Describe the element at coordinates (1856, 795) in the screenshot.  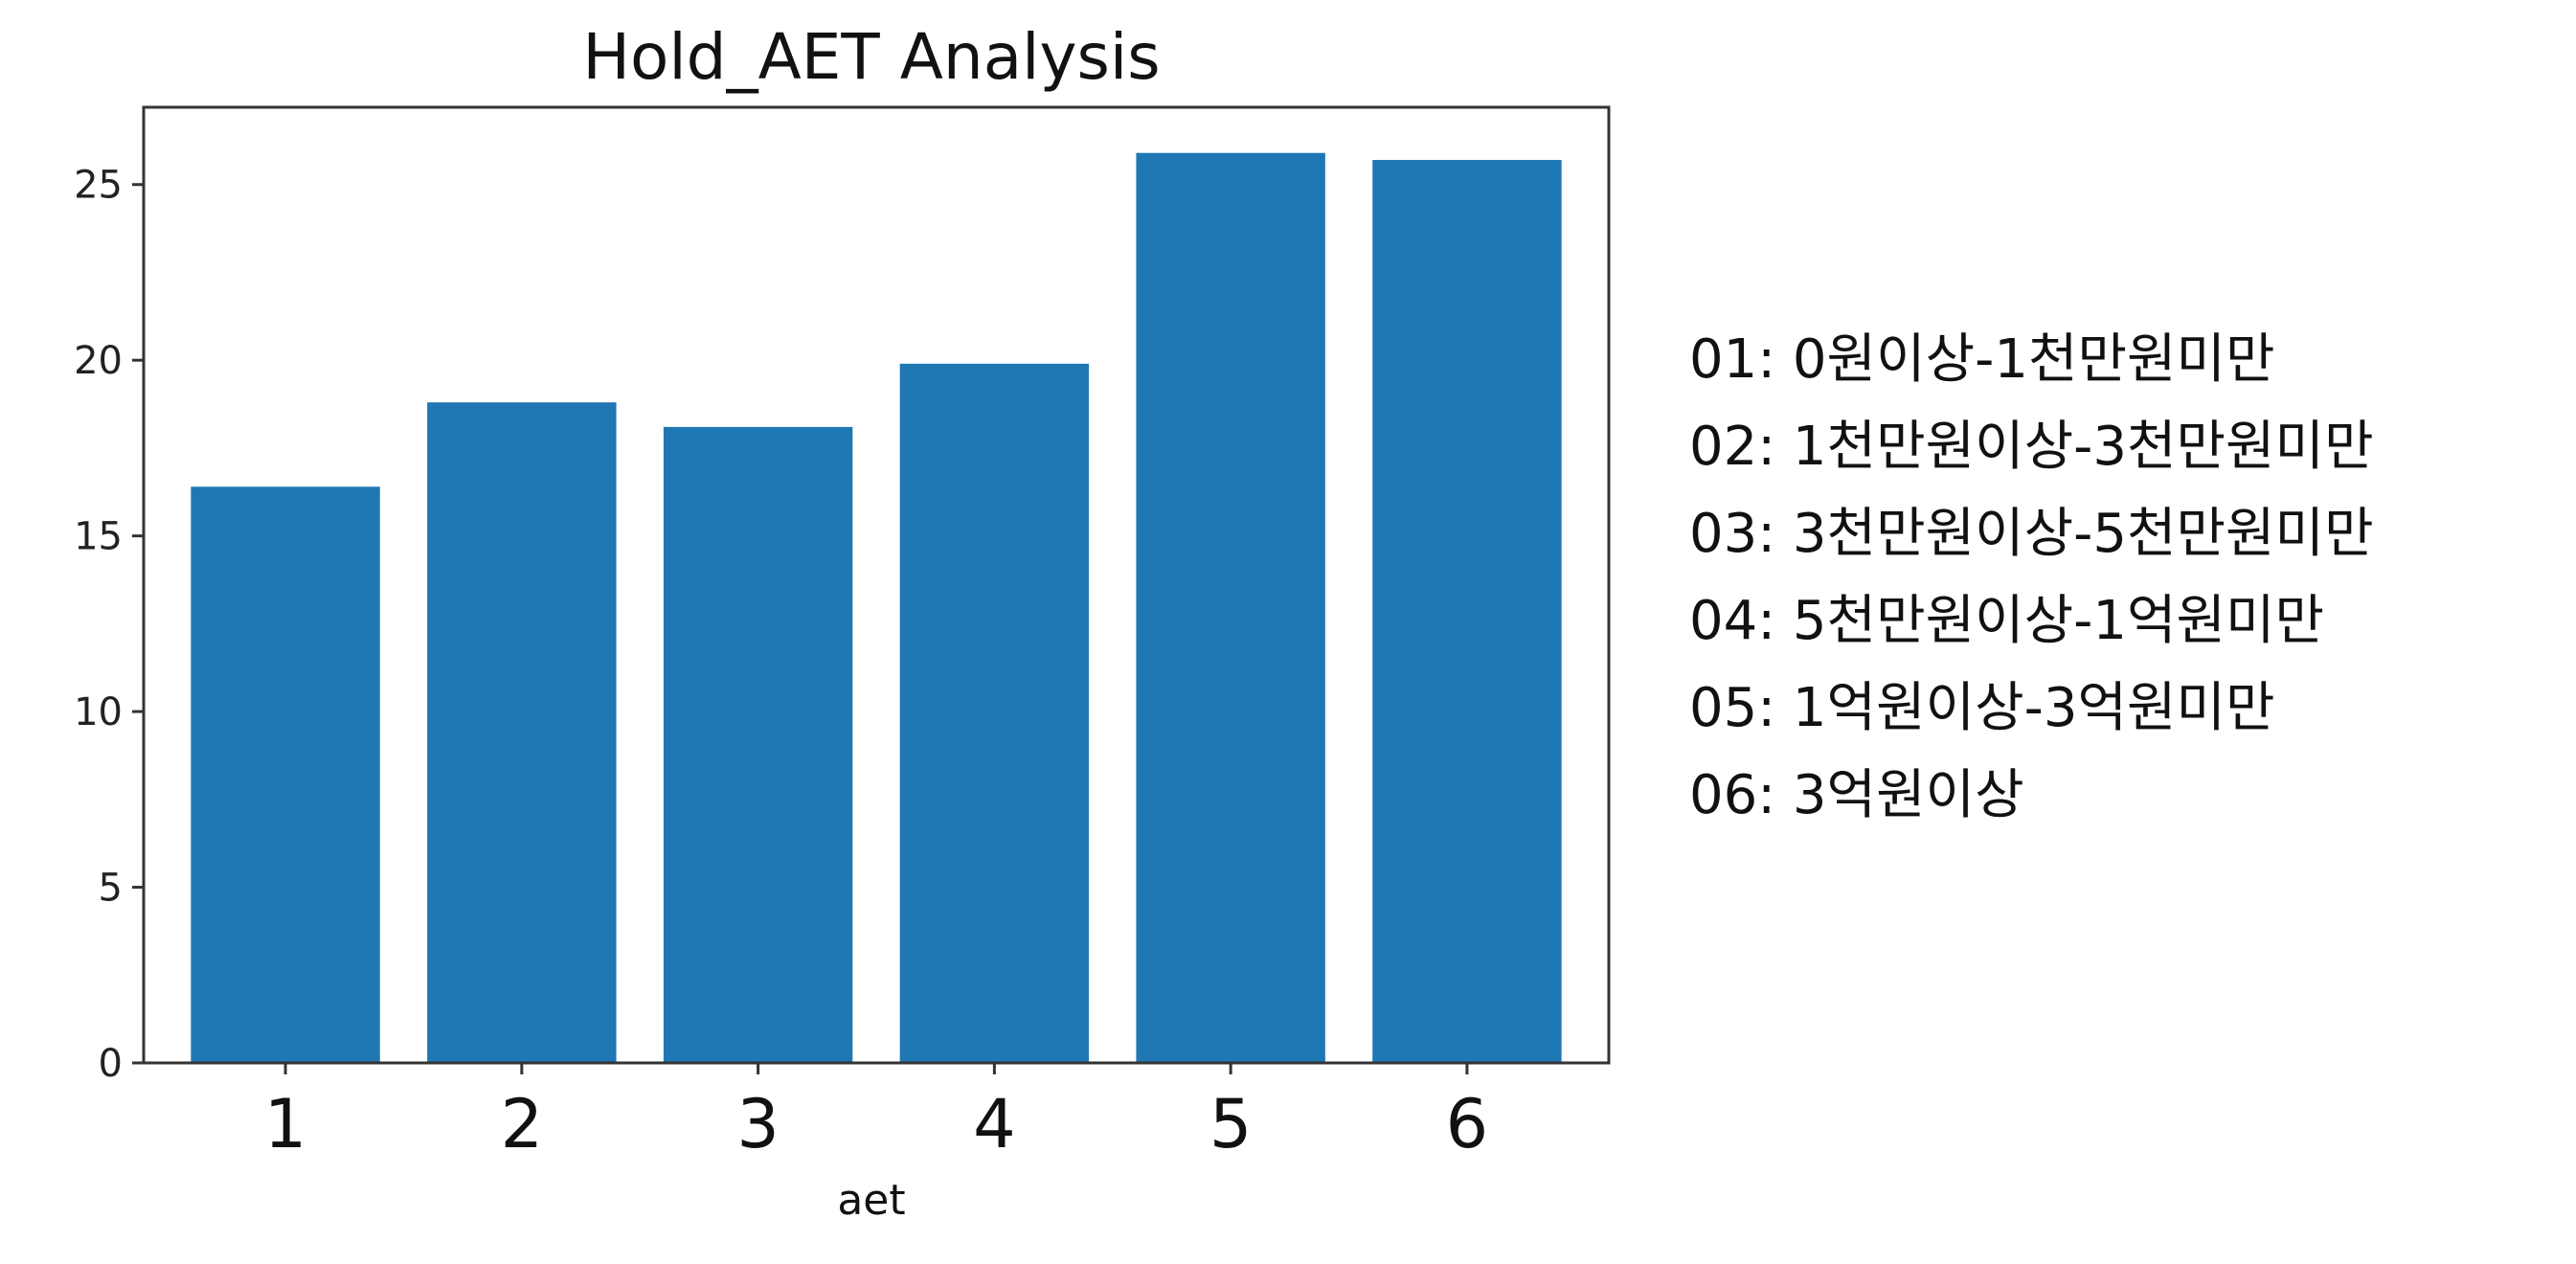
I see `legend-item-06: 06: 3억원이상` at that location.